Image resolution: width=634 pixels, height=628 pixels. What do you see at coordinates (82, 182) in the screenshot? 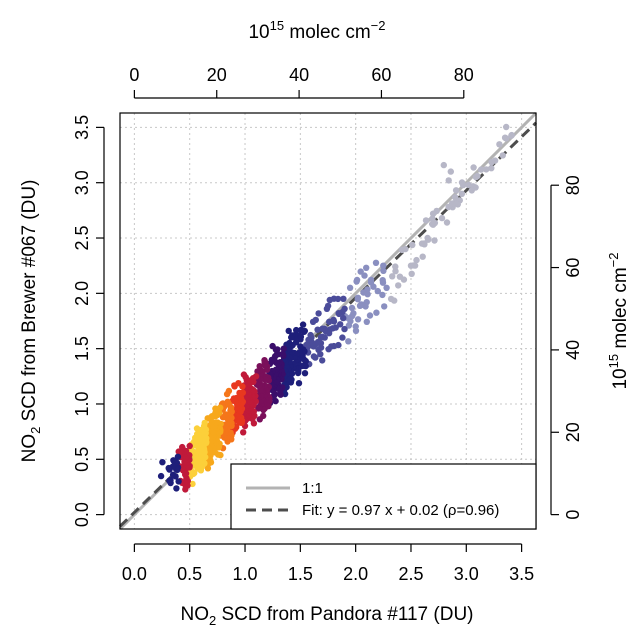
I see `y-tick-label: 3.0` at bounding box center [82, 182].